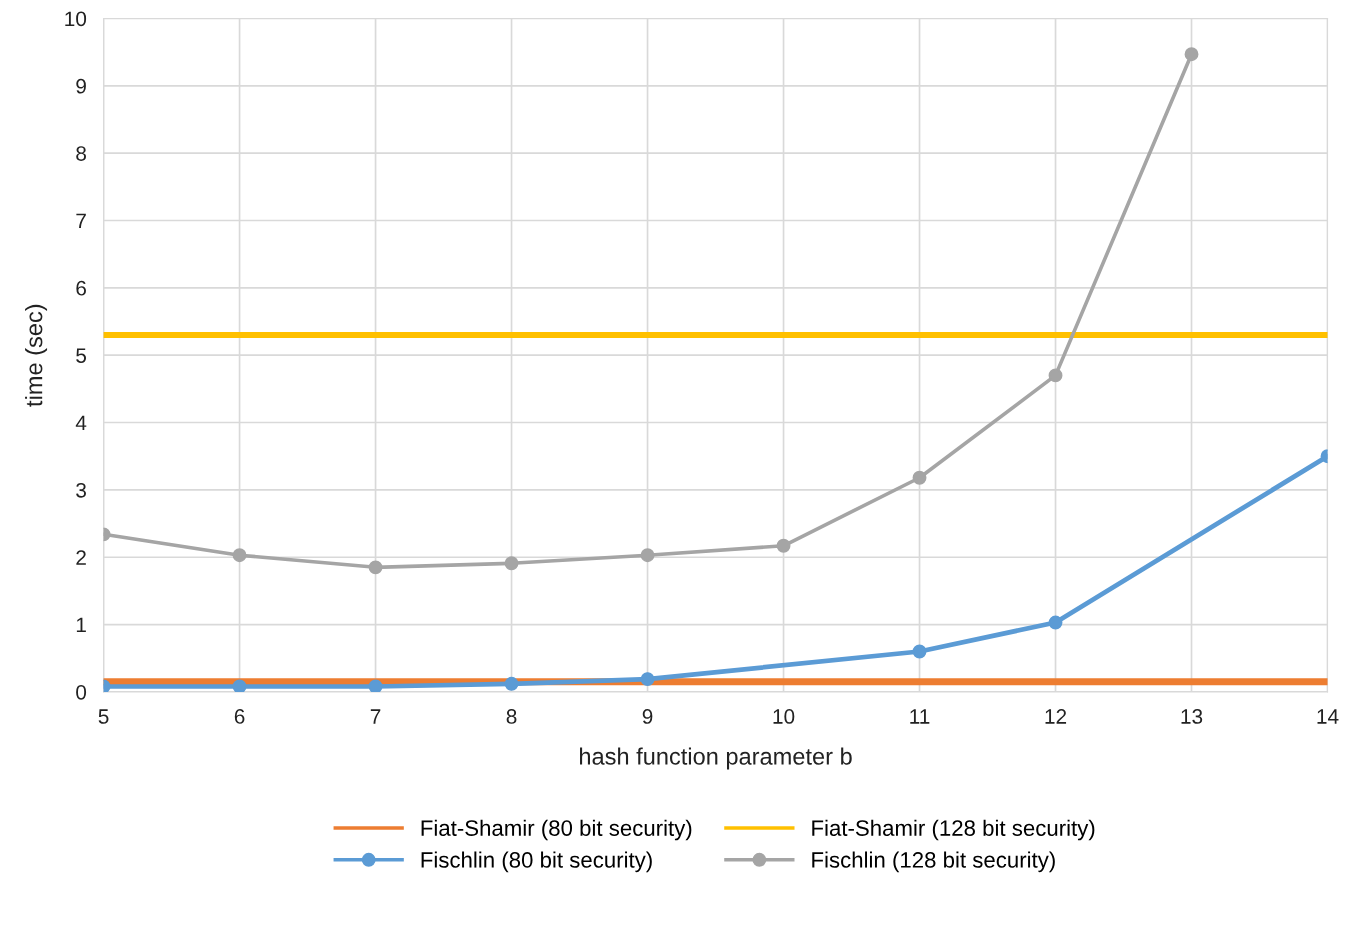 The image size is (1345, 925). What do you see at coordinates (81, 625) in the screenshot?
I see `y-tick-label: 1` at bounding box center [81, 625].